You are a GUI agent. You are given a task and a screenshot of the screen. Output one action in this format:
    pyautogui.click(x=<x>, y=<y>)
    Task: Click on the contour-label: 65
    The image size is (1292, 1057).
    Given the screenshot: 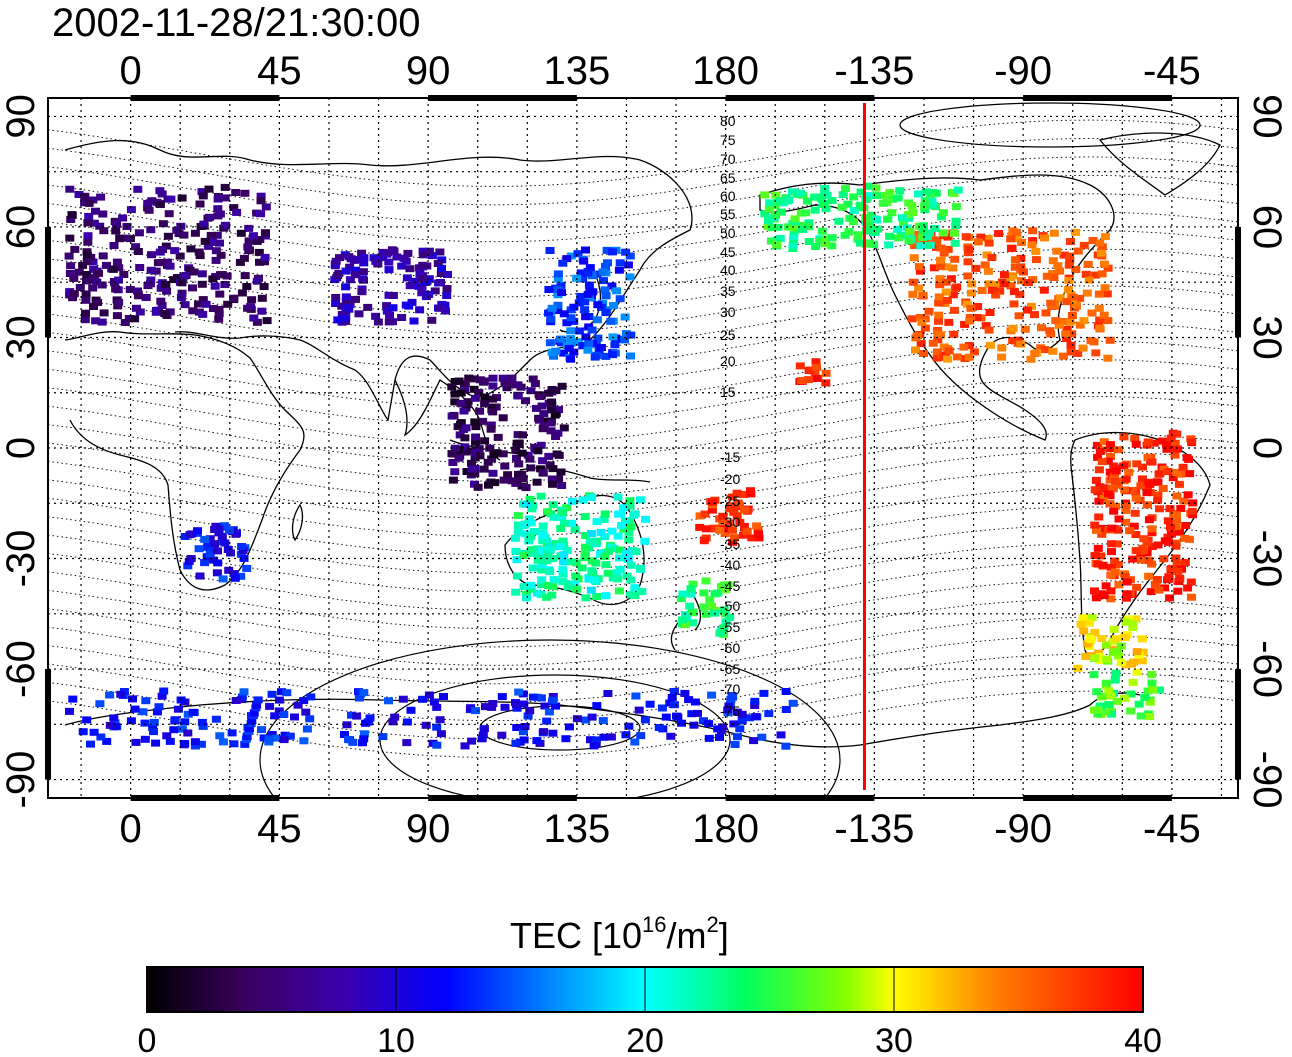 What is the action you would take?
    pyautogui.click(x=728, y=178)
    